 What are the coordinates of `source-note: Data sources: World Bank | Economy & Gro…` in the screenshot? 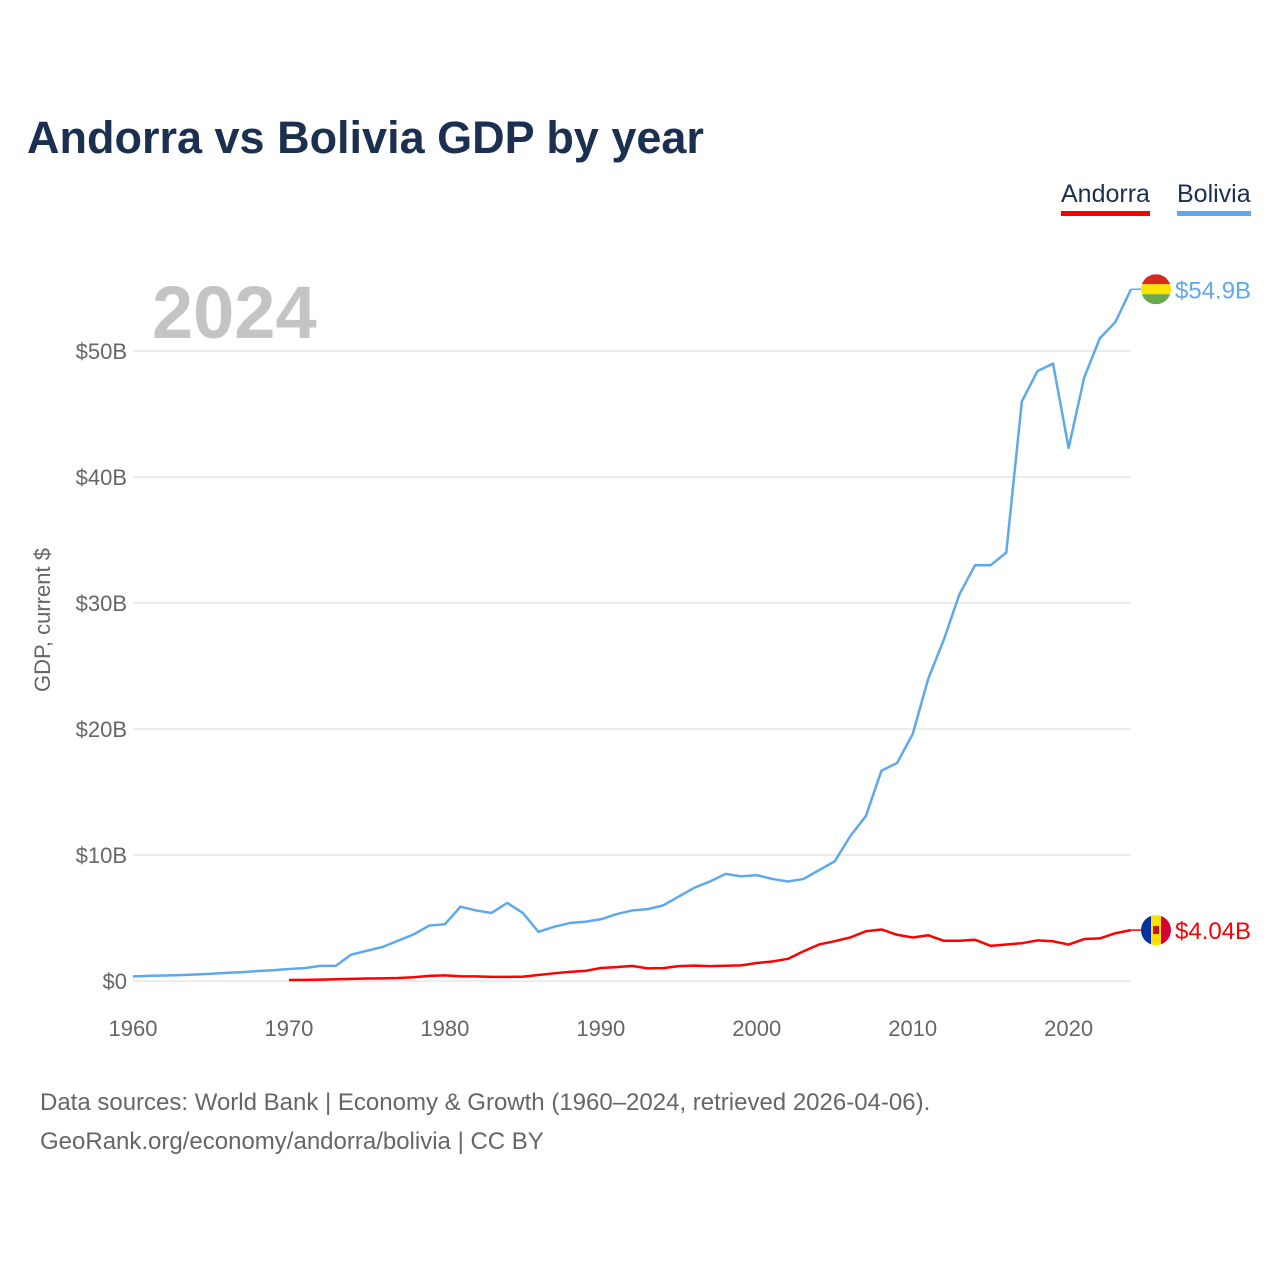 It's located at (485, 1122).